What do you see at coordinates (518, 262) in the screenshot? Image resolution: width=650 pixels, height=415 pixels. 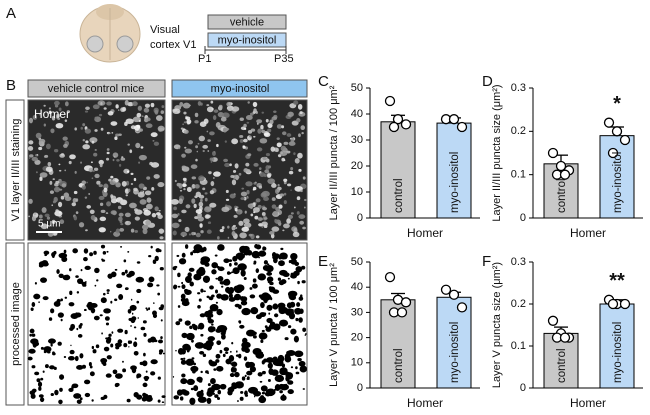 I see `y-tick-label: 0.3` at bounding box center [518, 262].